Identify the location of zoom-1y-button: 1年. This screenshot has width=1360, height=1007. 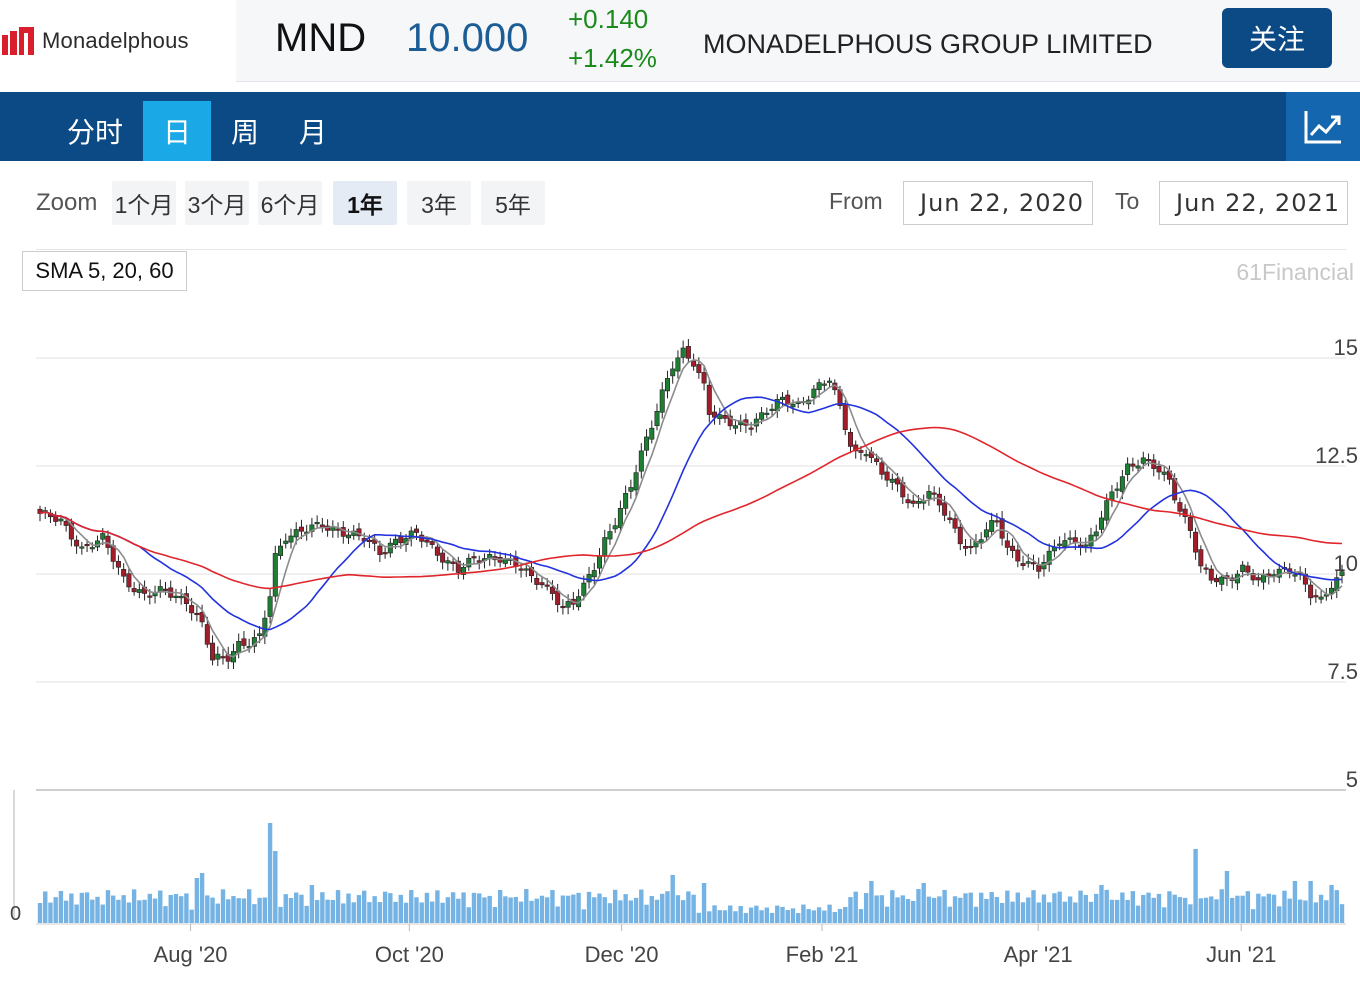
(365, 203).